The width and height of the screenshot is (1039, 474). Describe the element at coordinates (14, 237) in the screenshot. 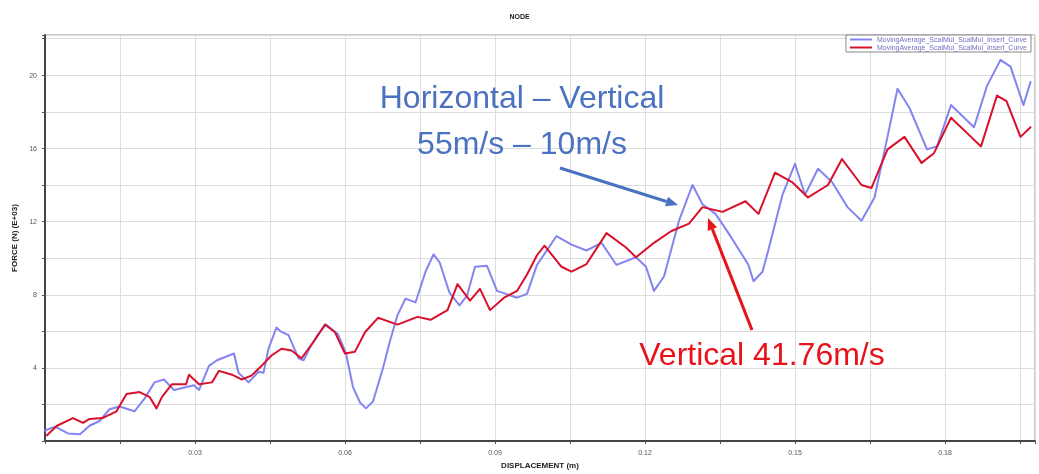

I see `y-axis-title: FORCE (N) (E+03)` at that location.